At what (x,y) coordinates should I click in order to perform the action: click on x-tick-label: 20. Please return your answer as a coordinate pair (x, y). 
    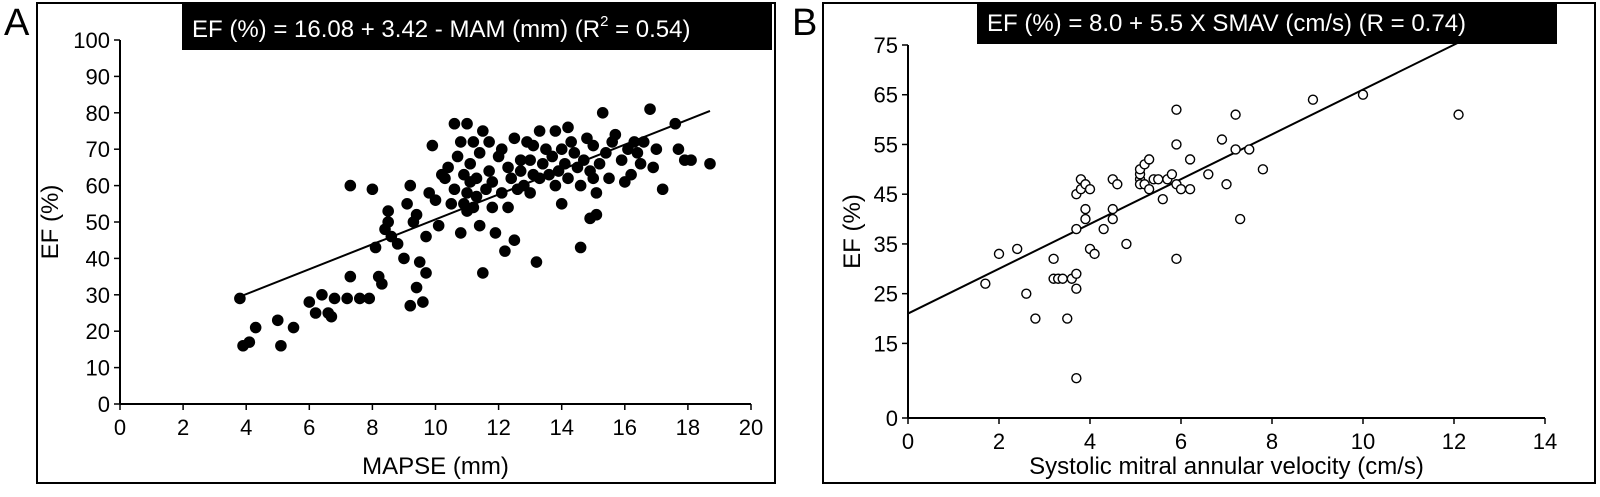
    Looking at the image, I should click on (751, 427).